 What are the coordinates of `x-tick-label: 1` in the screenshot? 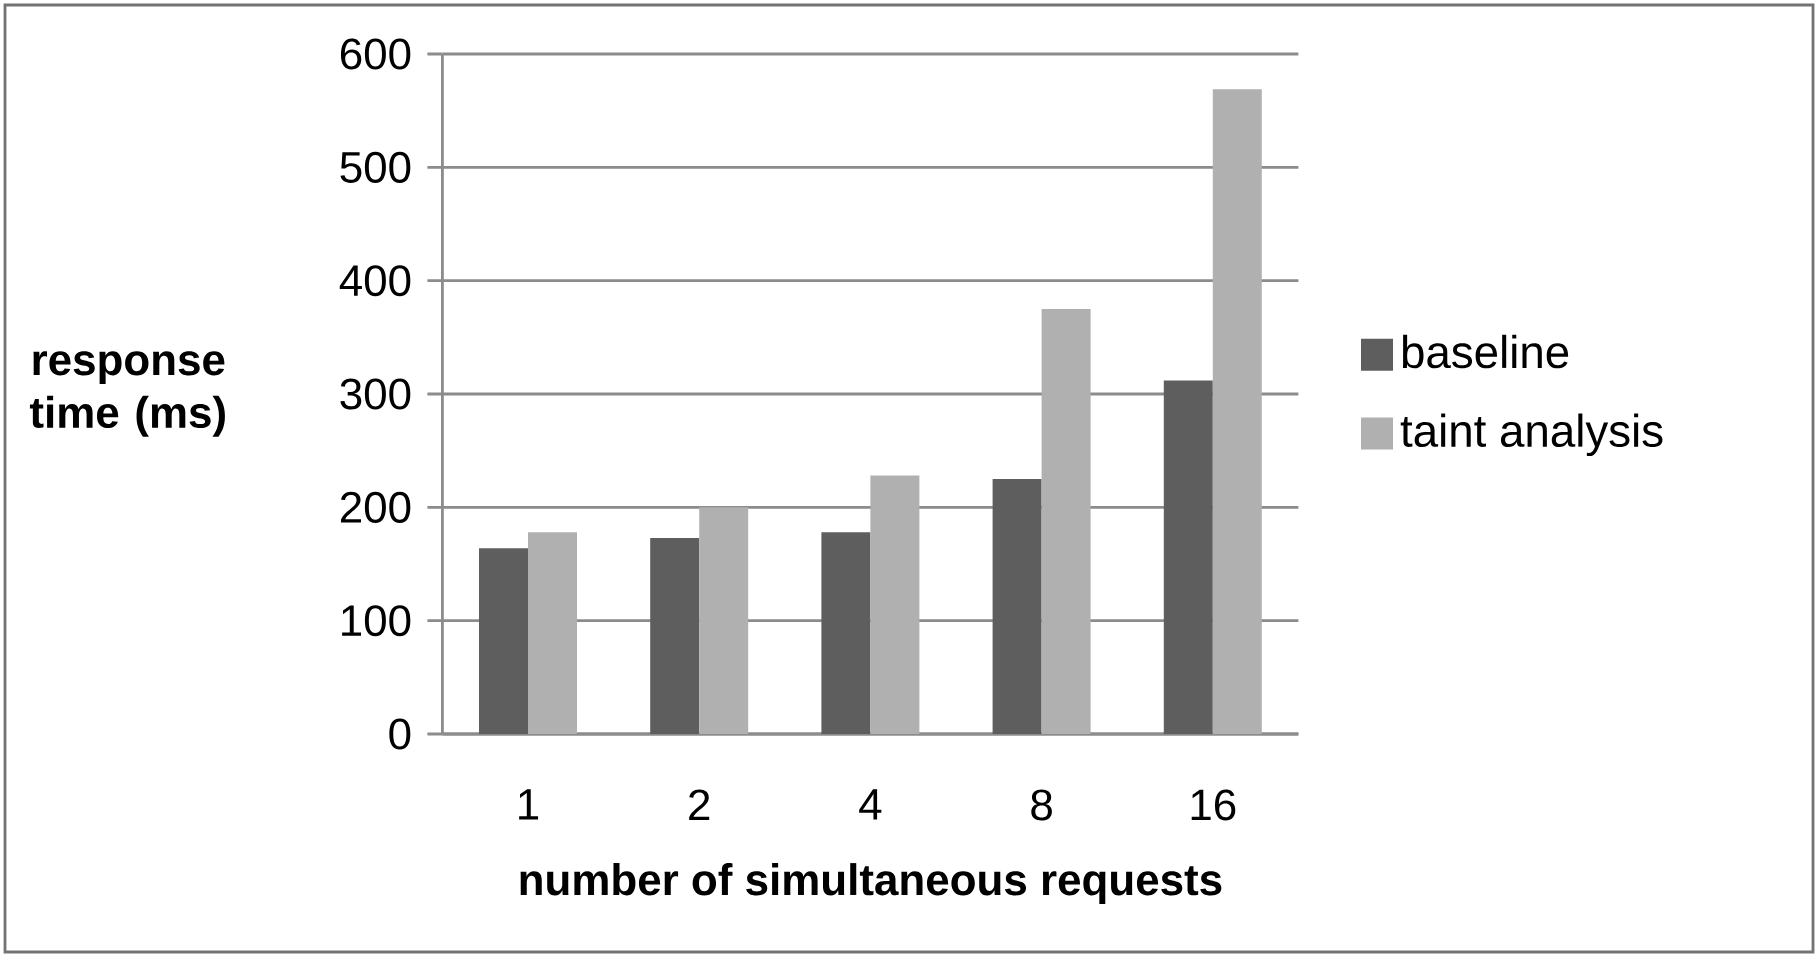 It's located at (529, 804).